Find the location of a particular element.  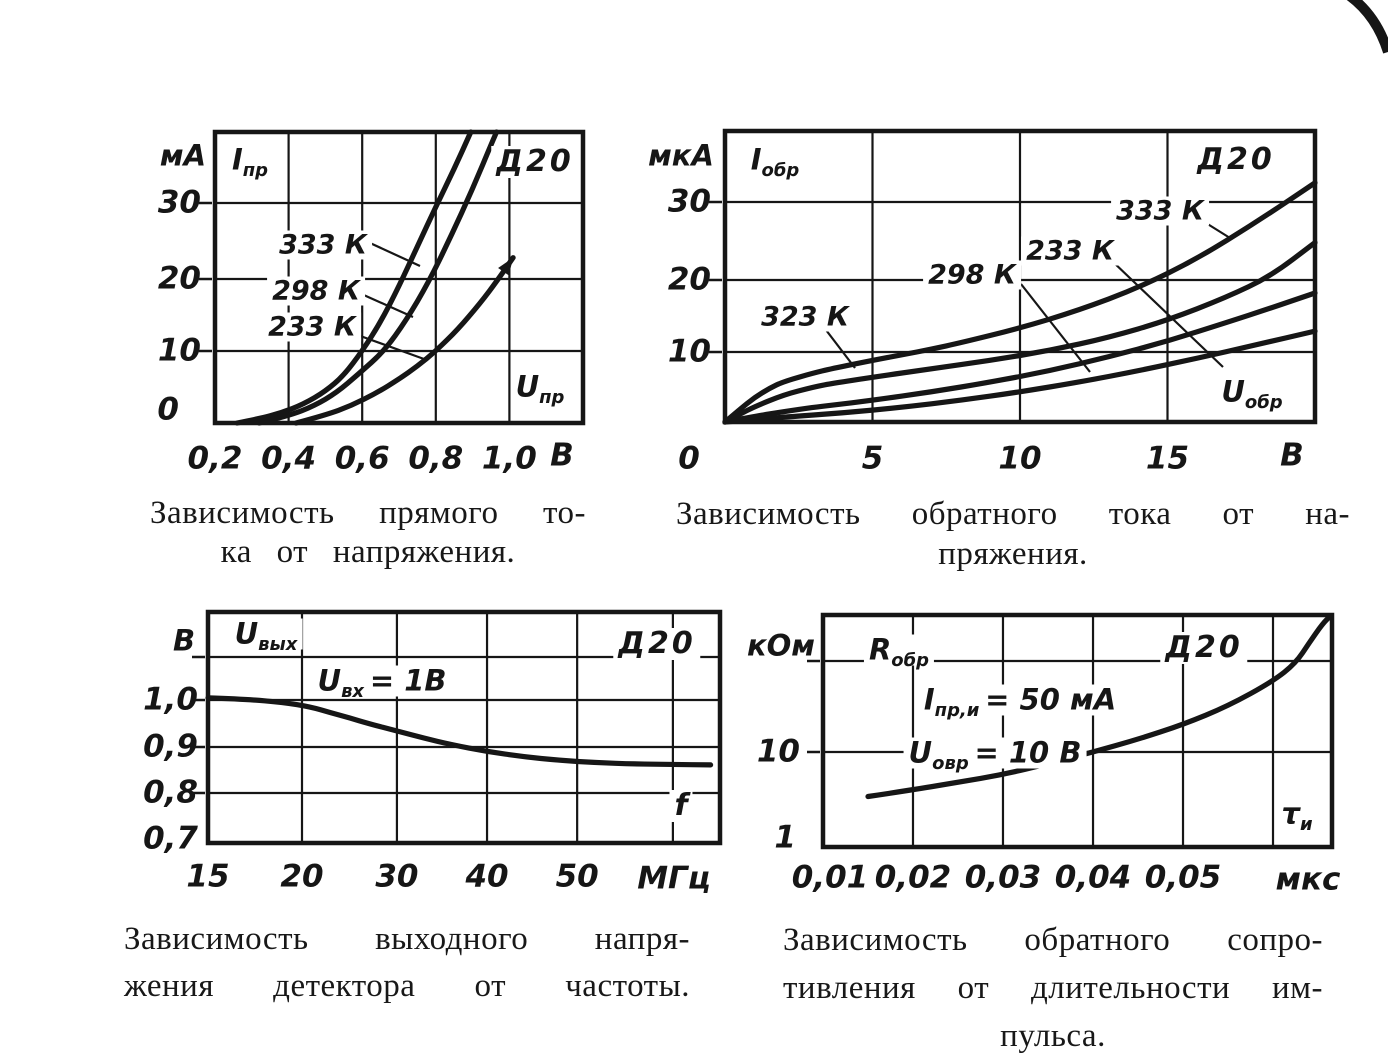

caption-line: Зависимость прямого то- is located at coordinates (368, 513).